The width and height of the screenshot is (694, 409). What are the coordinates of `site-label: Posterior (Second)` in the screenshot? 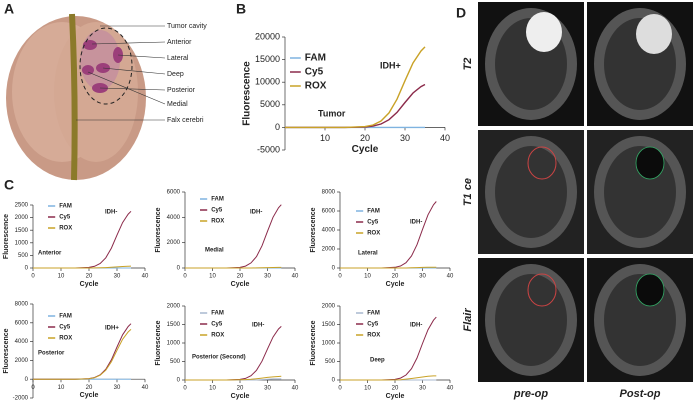 It's located at (219, 358).